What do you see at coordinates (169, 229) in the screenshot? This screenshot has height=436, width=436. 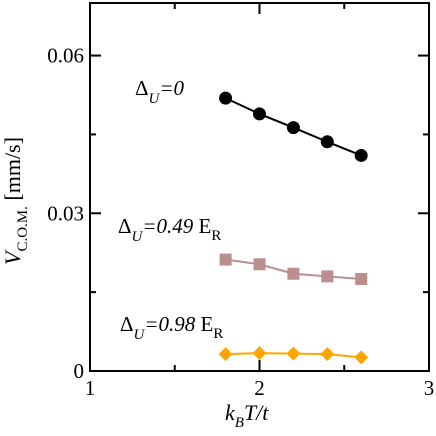 I see `annotation-series-2: ΔU=0.49 ER` at bounding box center [169, 229].